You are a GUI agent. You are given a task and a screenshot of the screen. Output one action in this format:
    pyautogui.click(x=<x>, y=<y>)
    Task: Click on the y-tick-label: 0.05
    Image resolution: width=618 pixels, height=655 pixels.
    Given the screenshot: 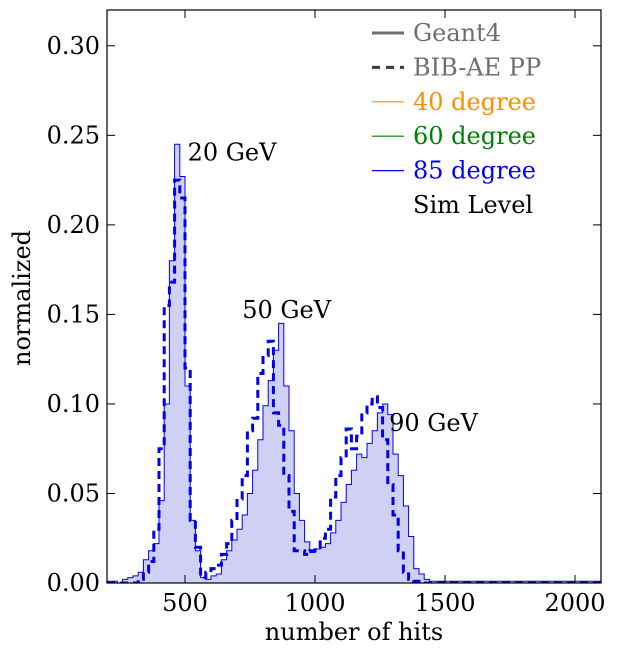 What is the action you would take?
    pyautogui.click(x=73, y=493)
    